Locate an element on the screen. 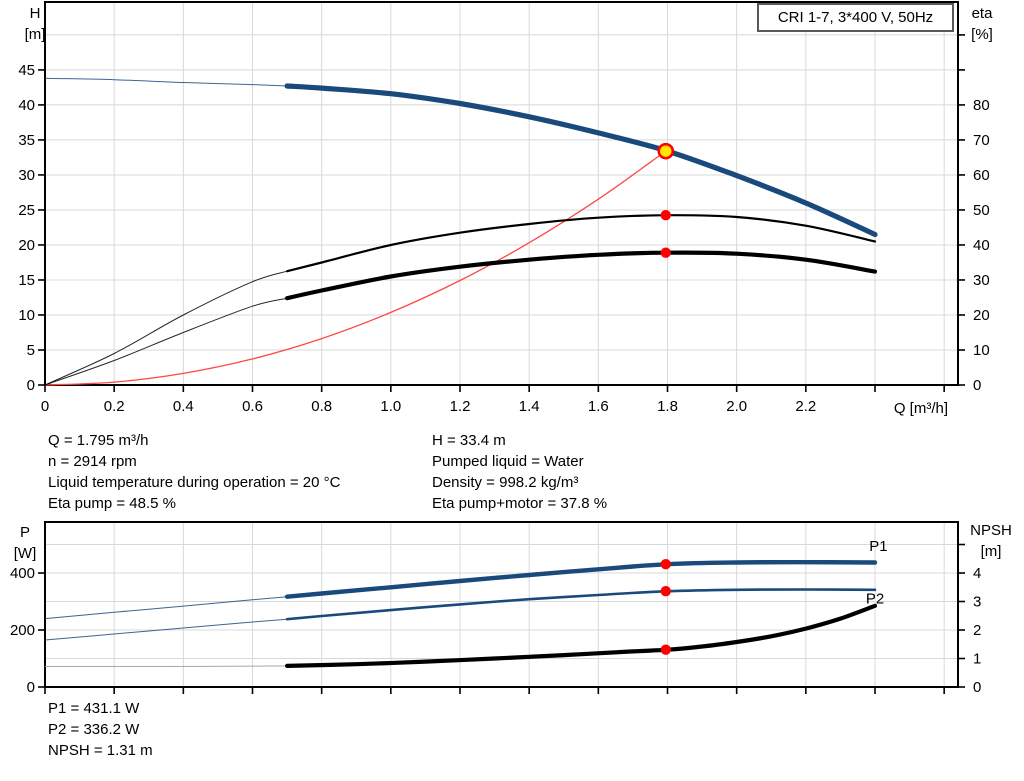 This screenshot has height=781, width=1024. left-axis-tick-label: 5 is located at coordinates (31, 350).